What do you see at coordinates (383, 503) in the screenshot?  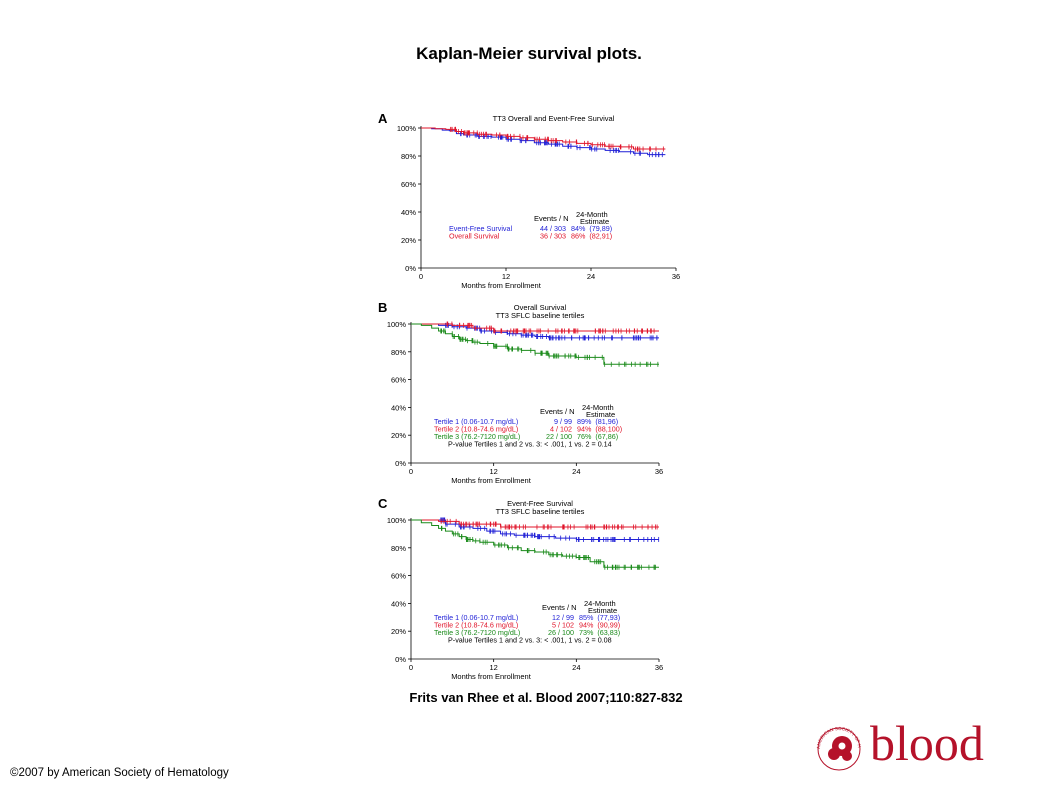 I see `panel-letter: C` at bounding box center [383, 503].